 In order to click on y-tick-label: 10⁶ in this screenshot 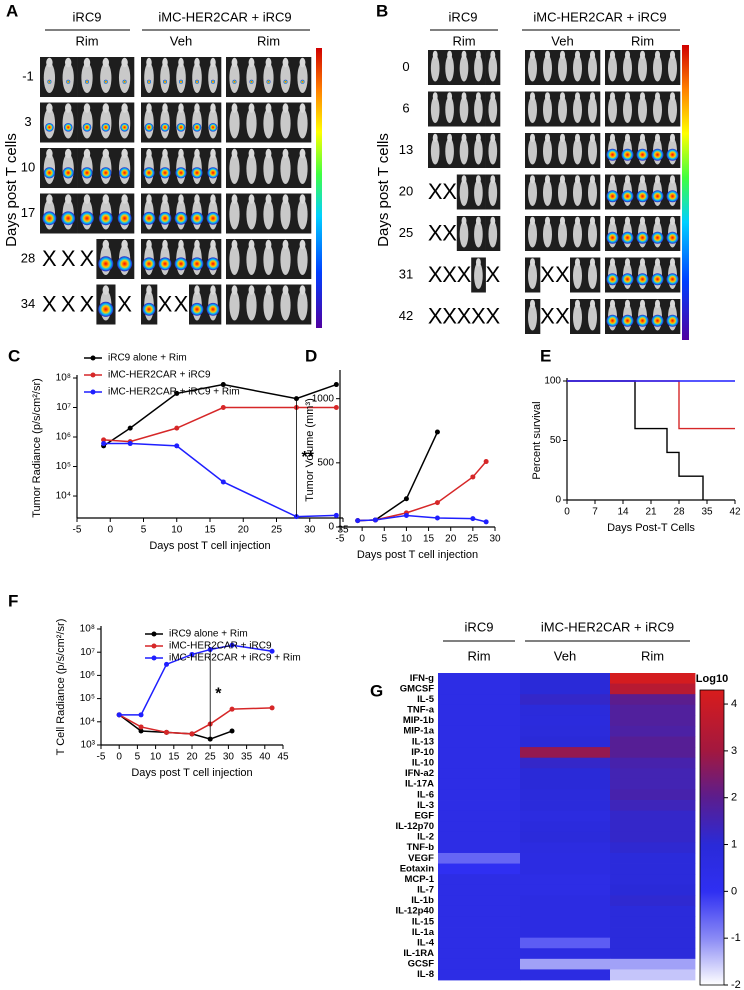, I will do `click(87, 675)`.